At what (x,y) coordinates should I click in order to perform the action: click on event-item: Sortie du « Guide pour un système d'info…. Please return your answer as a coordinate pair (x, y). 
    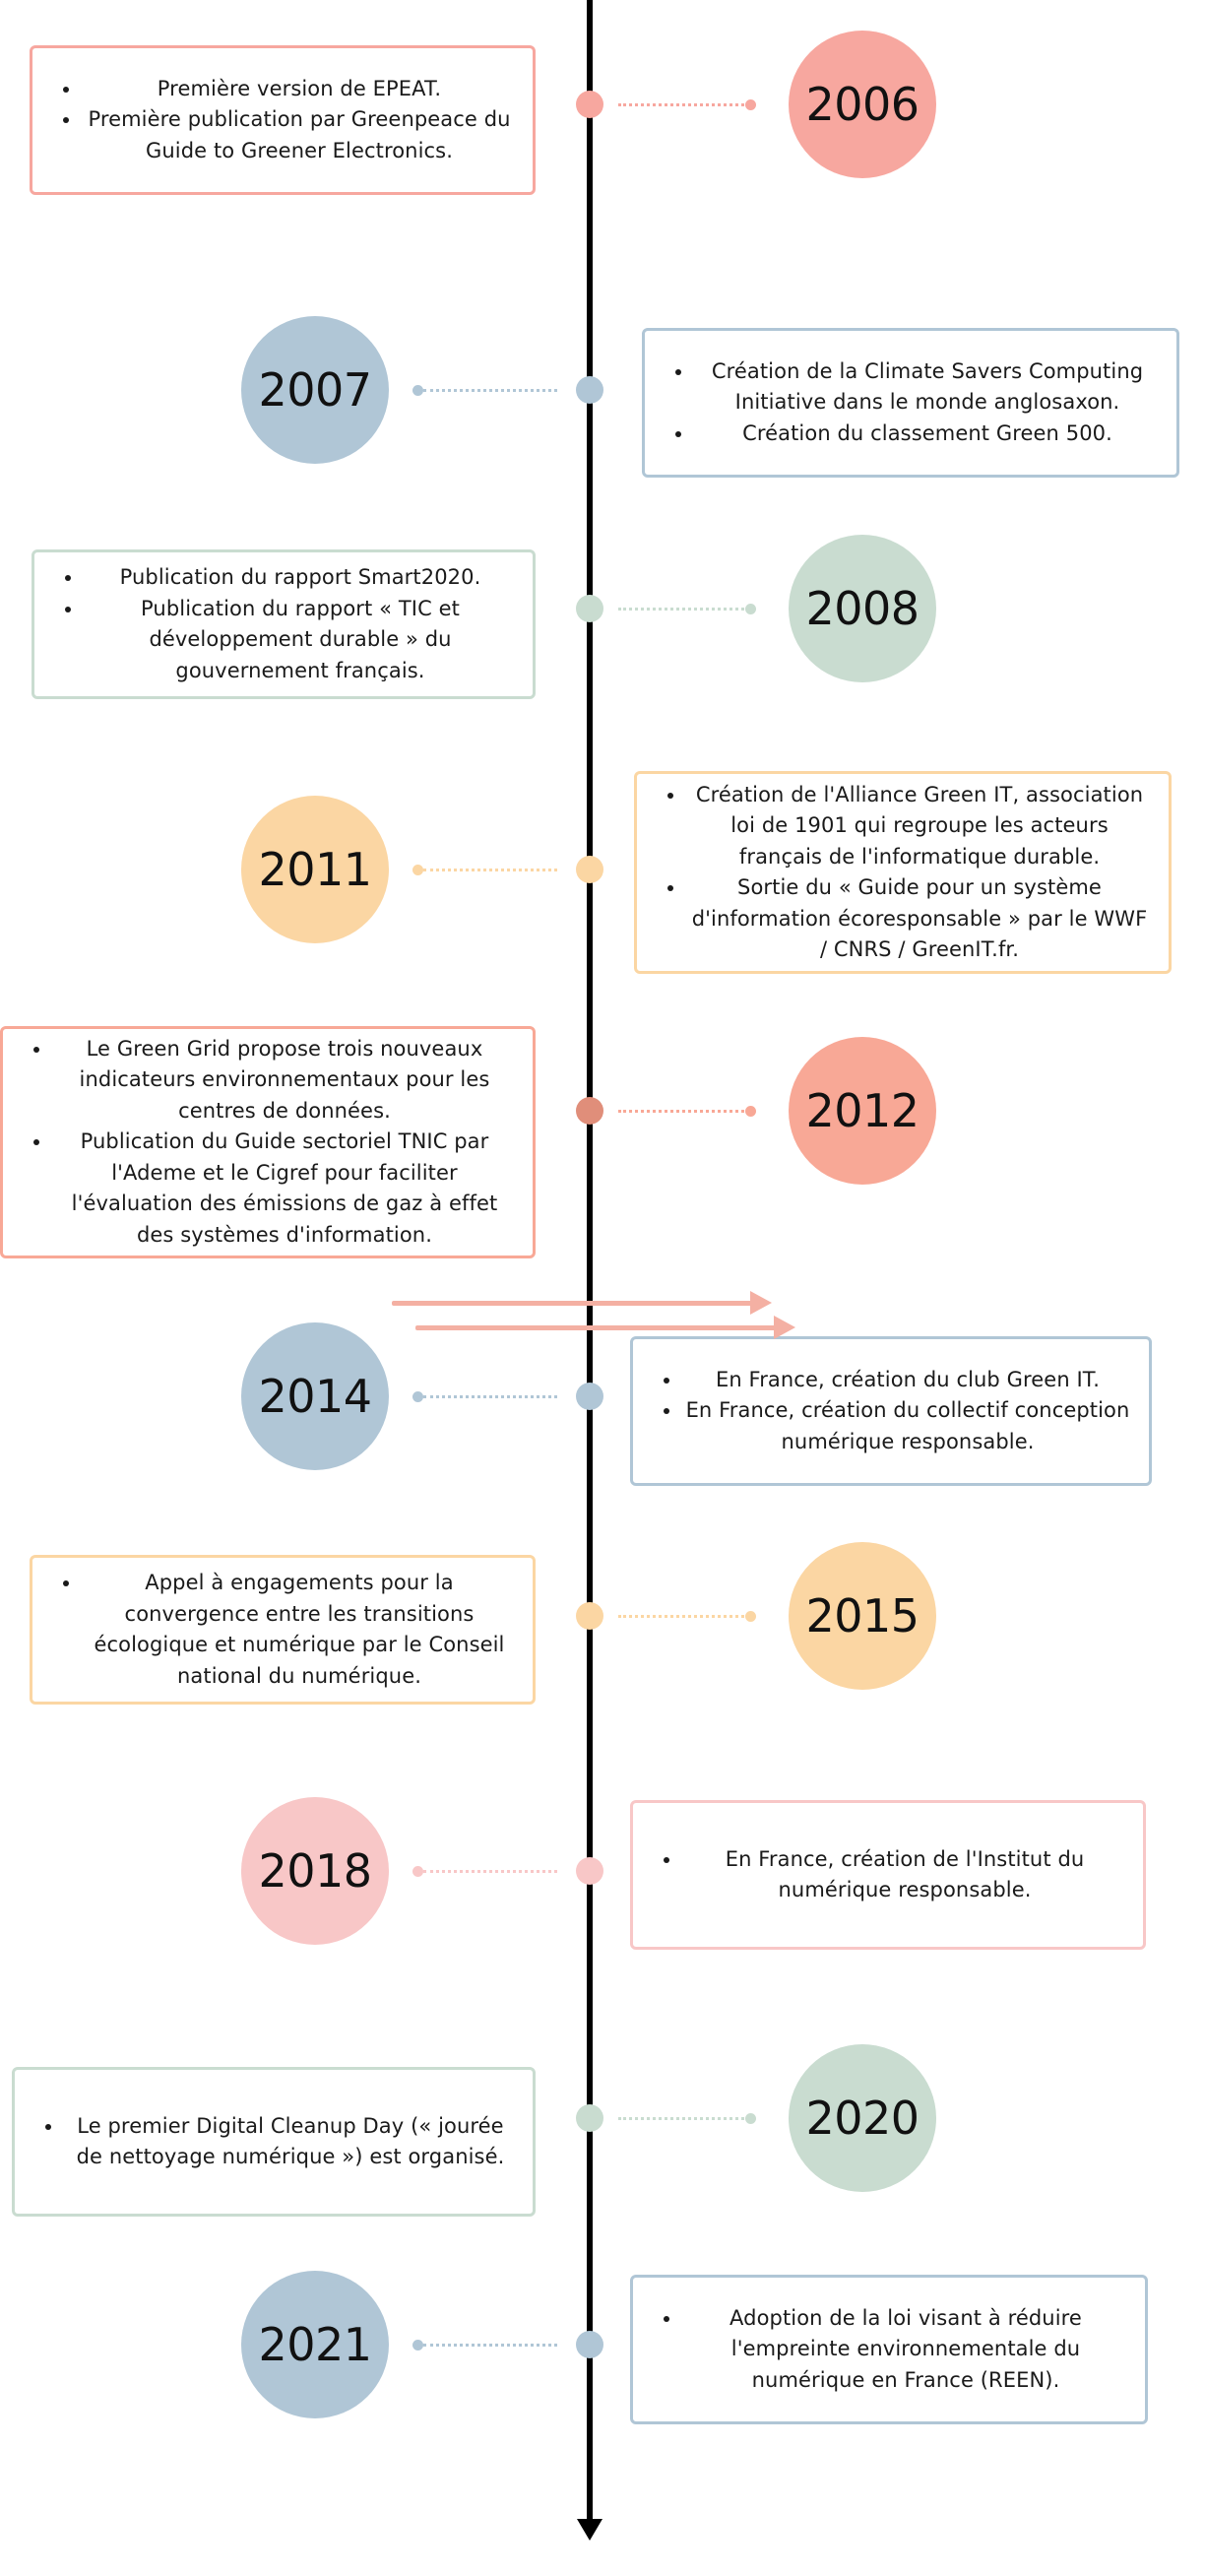
    Looking at the image, I should click on (919, 919).